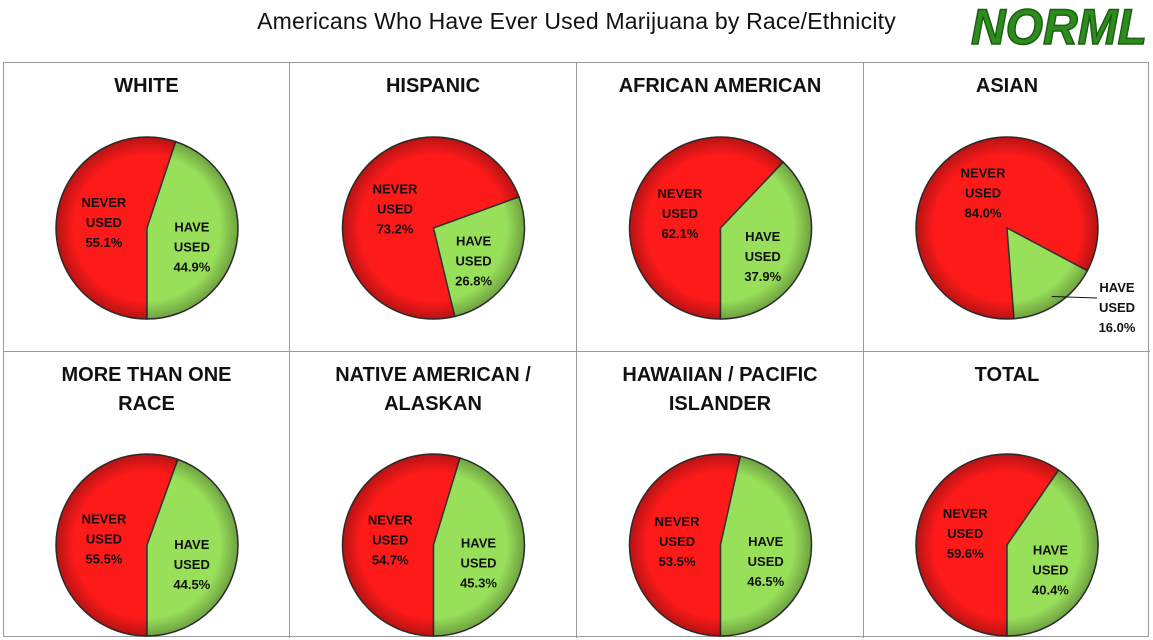  What do you see at coordinates (191, 584) in the screenshot?
I see `label-have-used-value: 44.5%` at bounding box center [191, 584].